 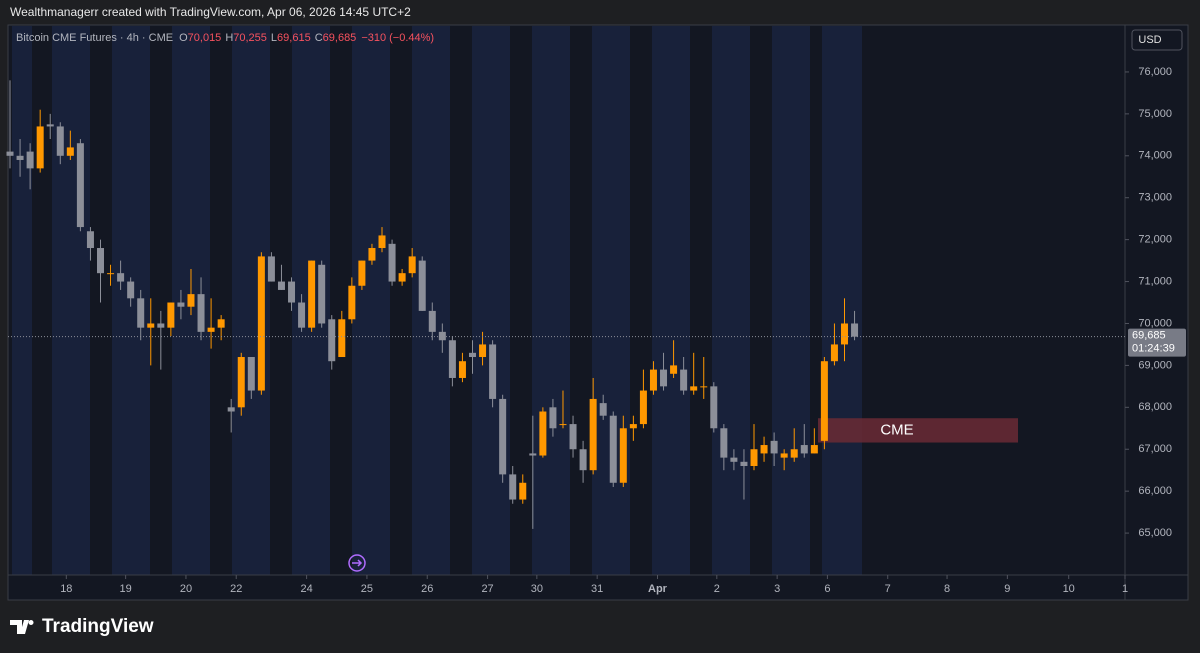 What do you see at coordinates (1155, 323) in the screenshot?
I see `y-tick-label: 70,000` at bounding box center [1155, 323].